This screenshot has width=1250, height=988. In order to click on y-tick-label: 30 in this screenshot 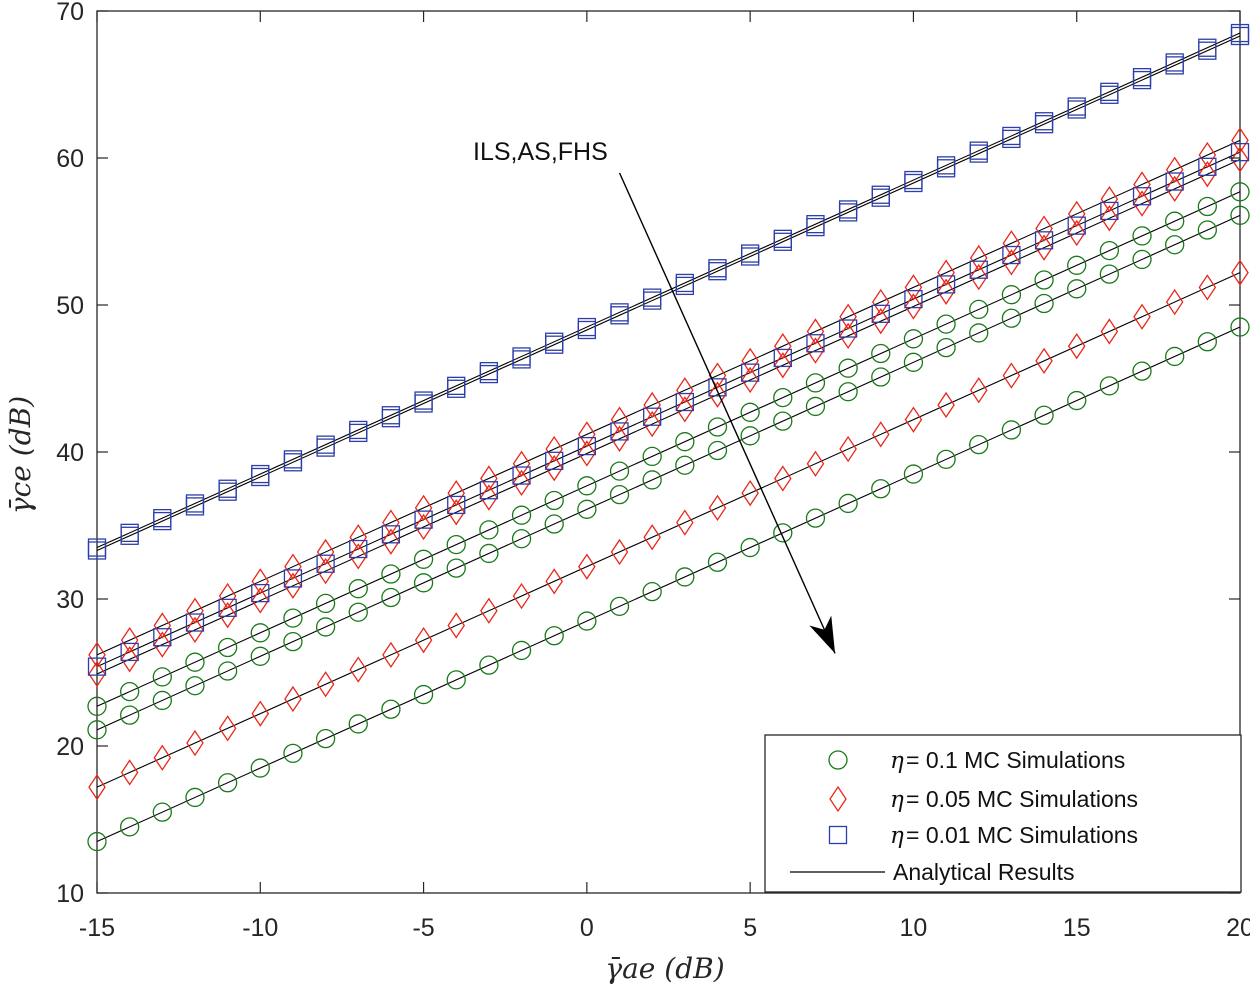, I will do `click(70, 600)`.